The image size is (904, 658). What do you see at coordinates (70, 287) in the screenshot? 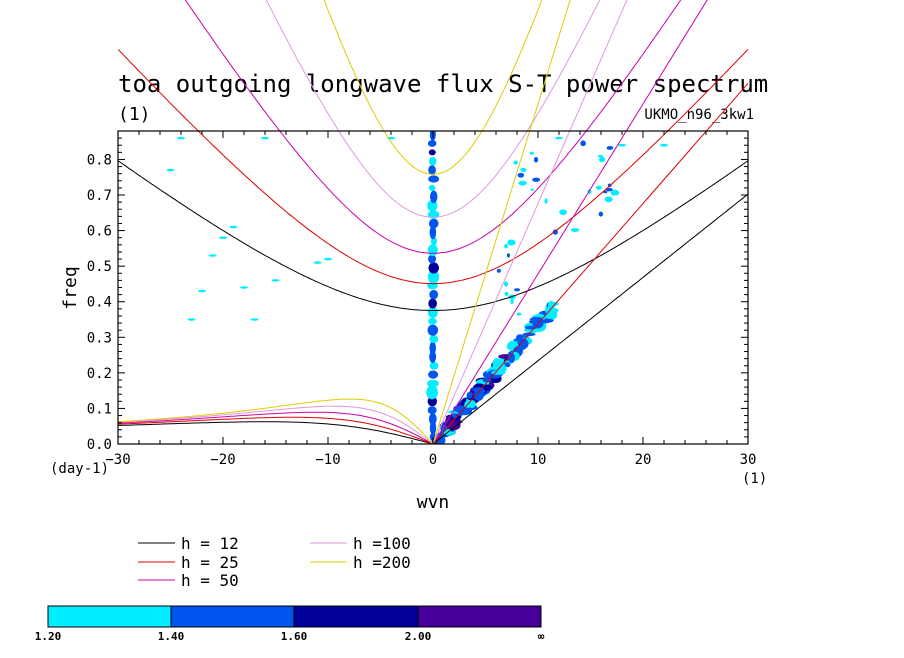
I see `y-axis-label: freq` at bounding box center [70, 287].